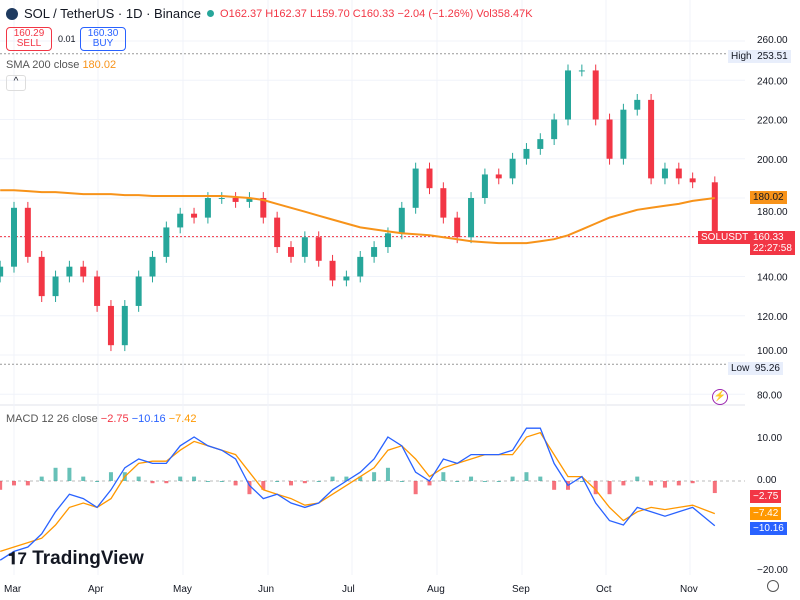  What do you see at coordinates (521, 589) in the screenshot?
I see `x-tick-label: Sep` at bounding box center [521, 589].